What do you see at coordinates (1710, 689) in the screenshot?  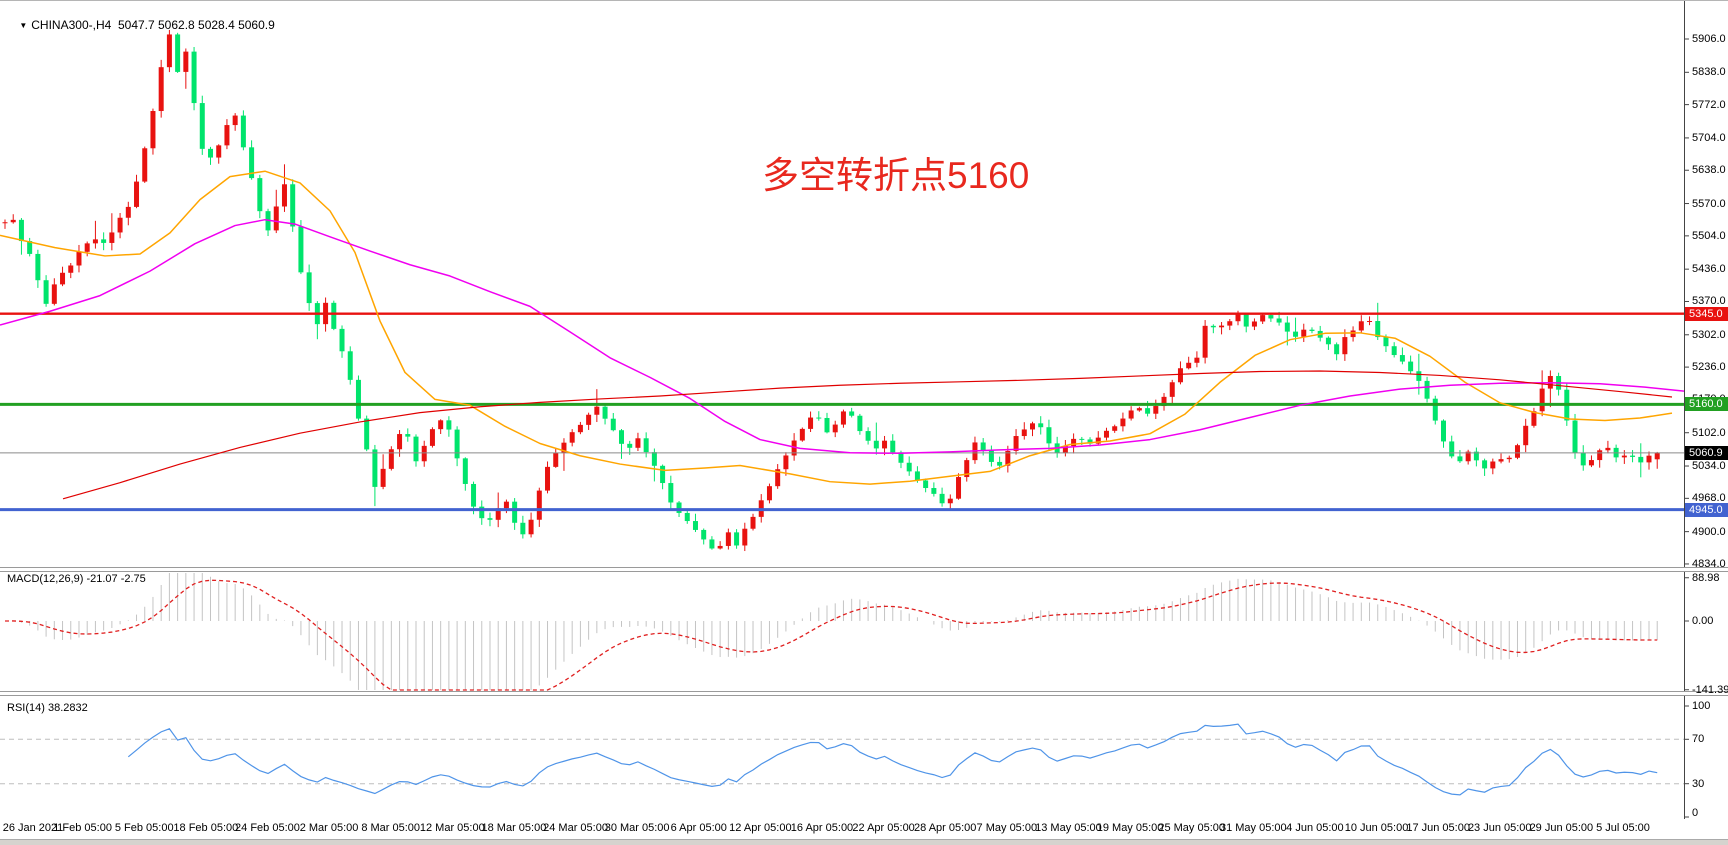 I see `macd-tick-label: -141.39` at bounding box center [1710, 689].